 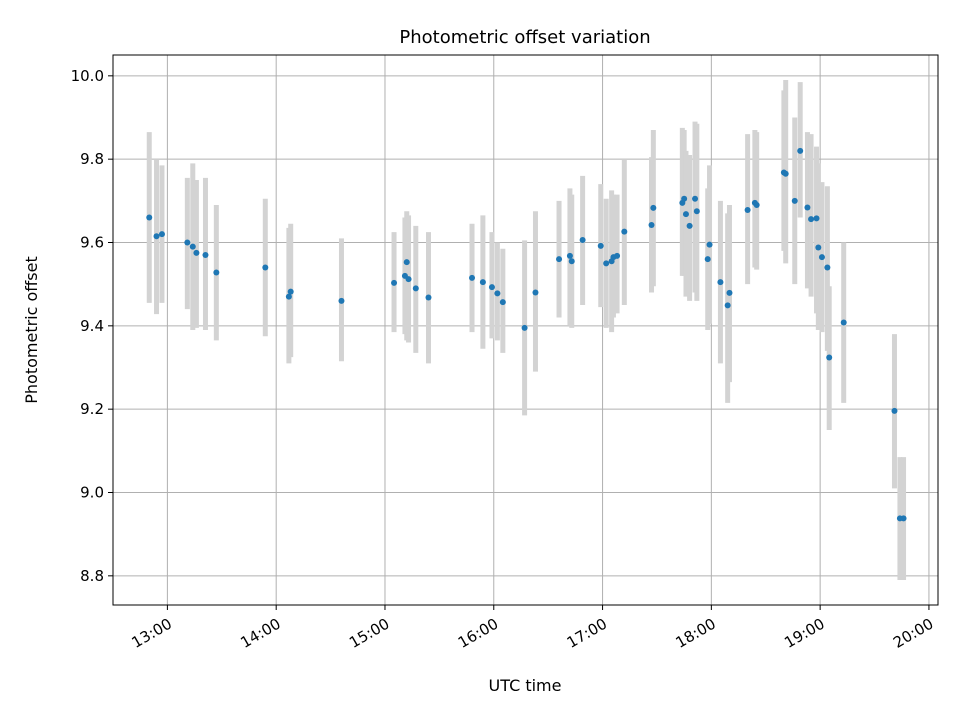 What do you see at coordinates (524, 37) in the screenshot?
I see `chart-title: Photometric offset variation` at bounding box center [524, 37].